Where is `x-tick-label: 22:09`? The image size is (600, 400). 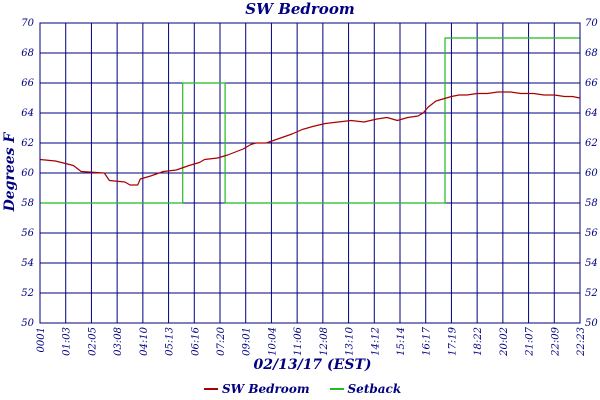 x-tick-label: 22:09 is located at coordinates (555, 341).